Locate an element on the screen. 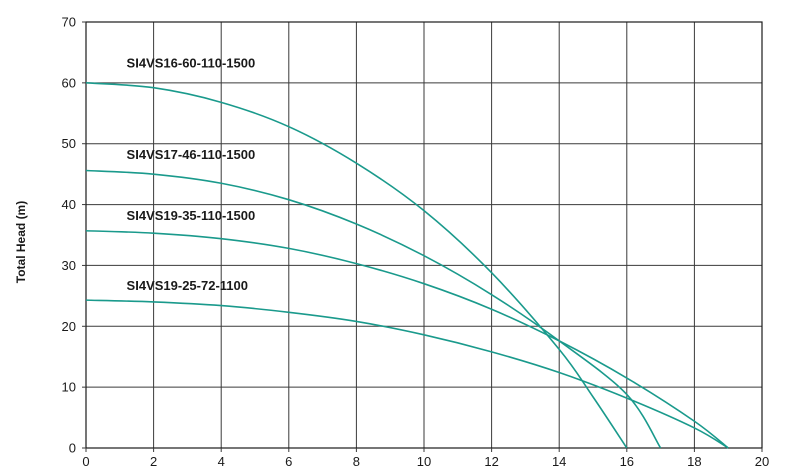 The width and height of the screenshot is (800, 475). y-tick-label: 0 is located at coordinates (72, 448).